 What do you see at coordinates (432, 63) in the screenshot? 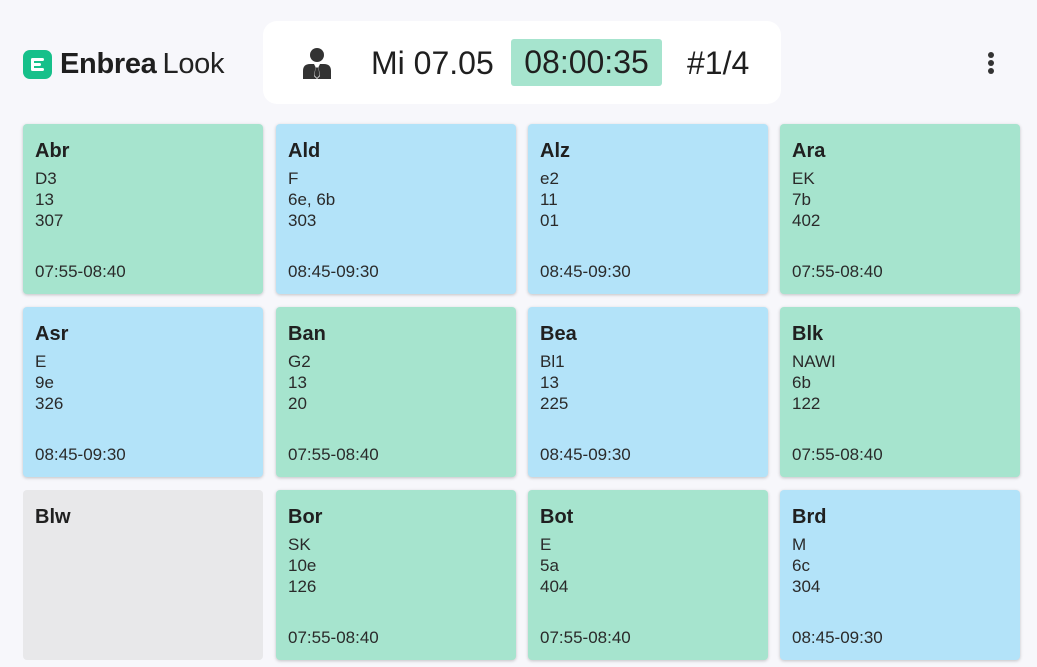
I see `current-date: Mi 07.05` at bounding box center [432, 63].